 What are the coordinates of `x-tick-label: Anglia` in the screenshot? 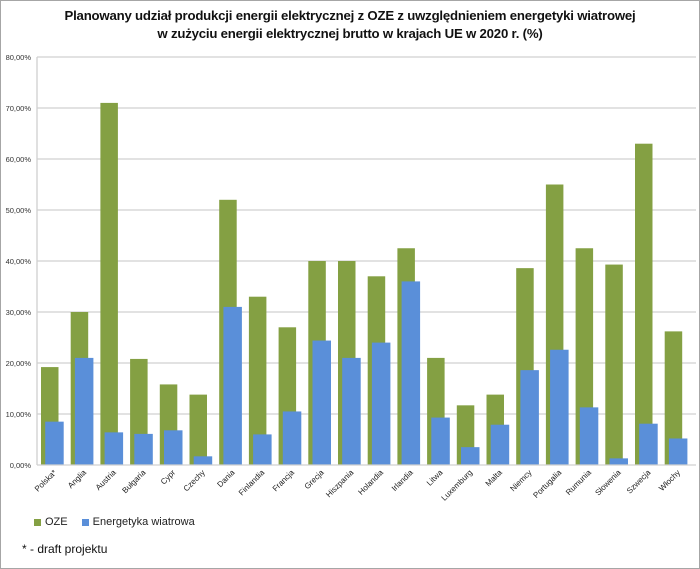 It's located at (77, 479).